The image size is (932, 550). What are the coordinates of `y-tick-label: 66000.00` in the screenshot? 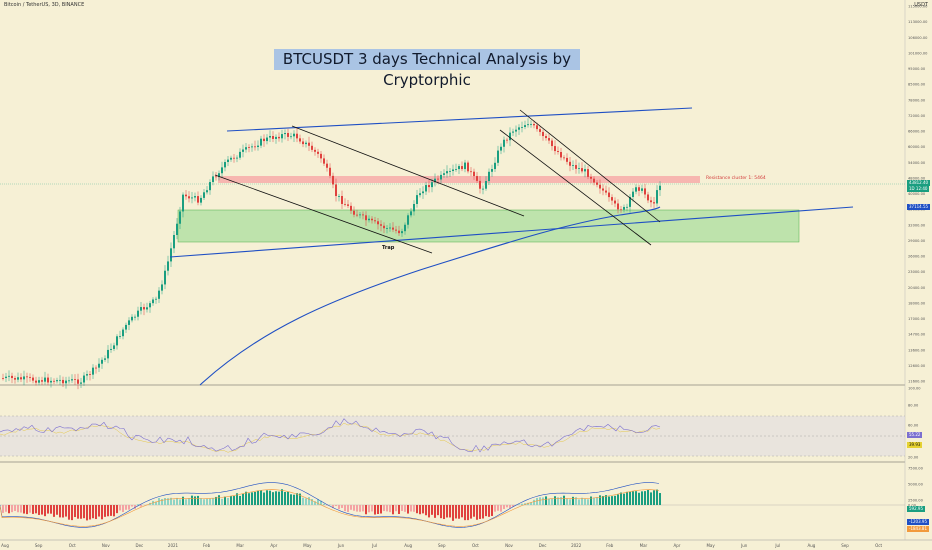 It's located at (917, 132).